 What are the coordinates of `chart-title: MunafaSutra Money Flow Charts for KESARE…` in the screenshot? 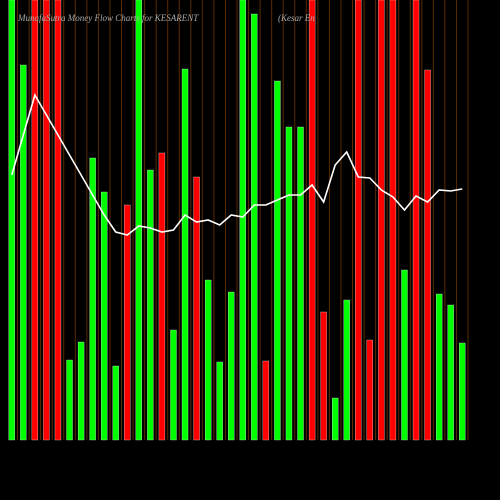 It's located at (108, 18).